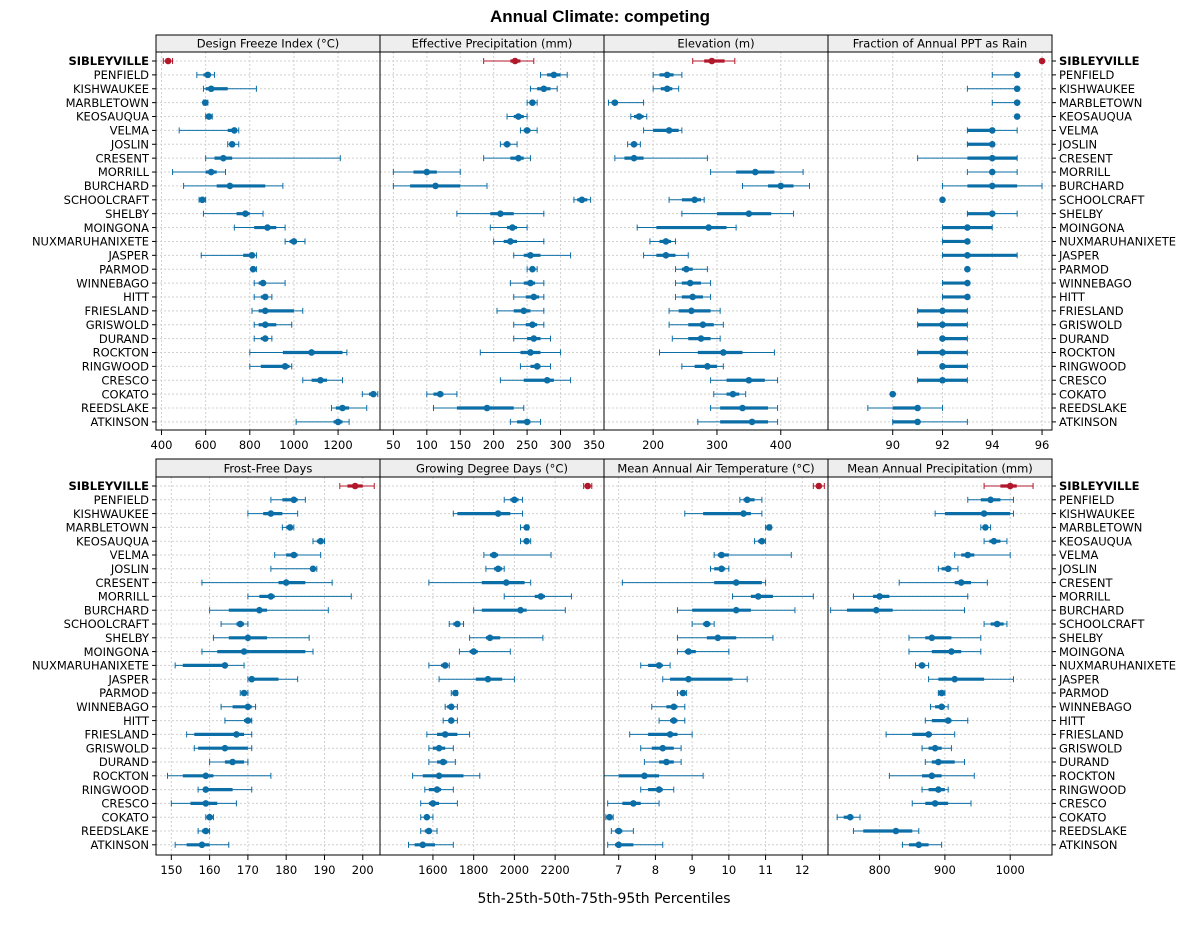 The image size is (1200, 925). I want to click on mark-nuxmaruhanixete, so click(956, 241).